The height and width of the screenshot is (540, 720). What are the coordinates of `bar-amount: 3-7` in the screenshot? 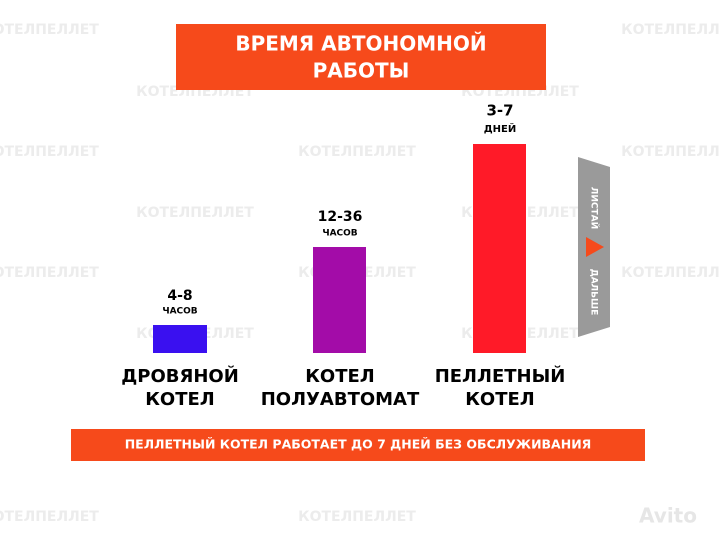 It's located at (499, 111).